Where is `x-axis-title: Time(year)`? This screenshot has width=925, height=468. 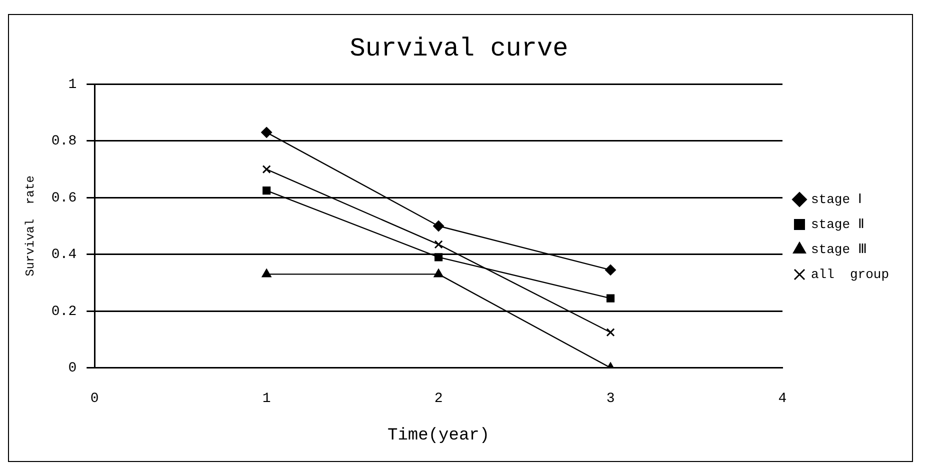 x-axis-title: Time(year) is located at coordinates (439, 436).